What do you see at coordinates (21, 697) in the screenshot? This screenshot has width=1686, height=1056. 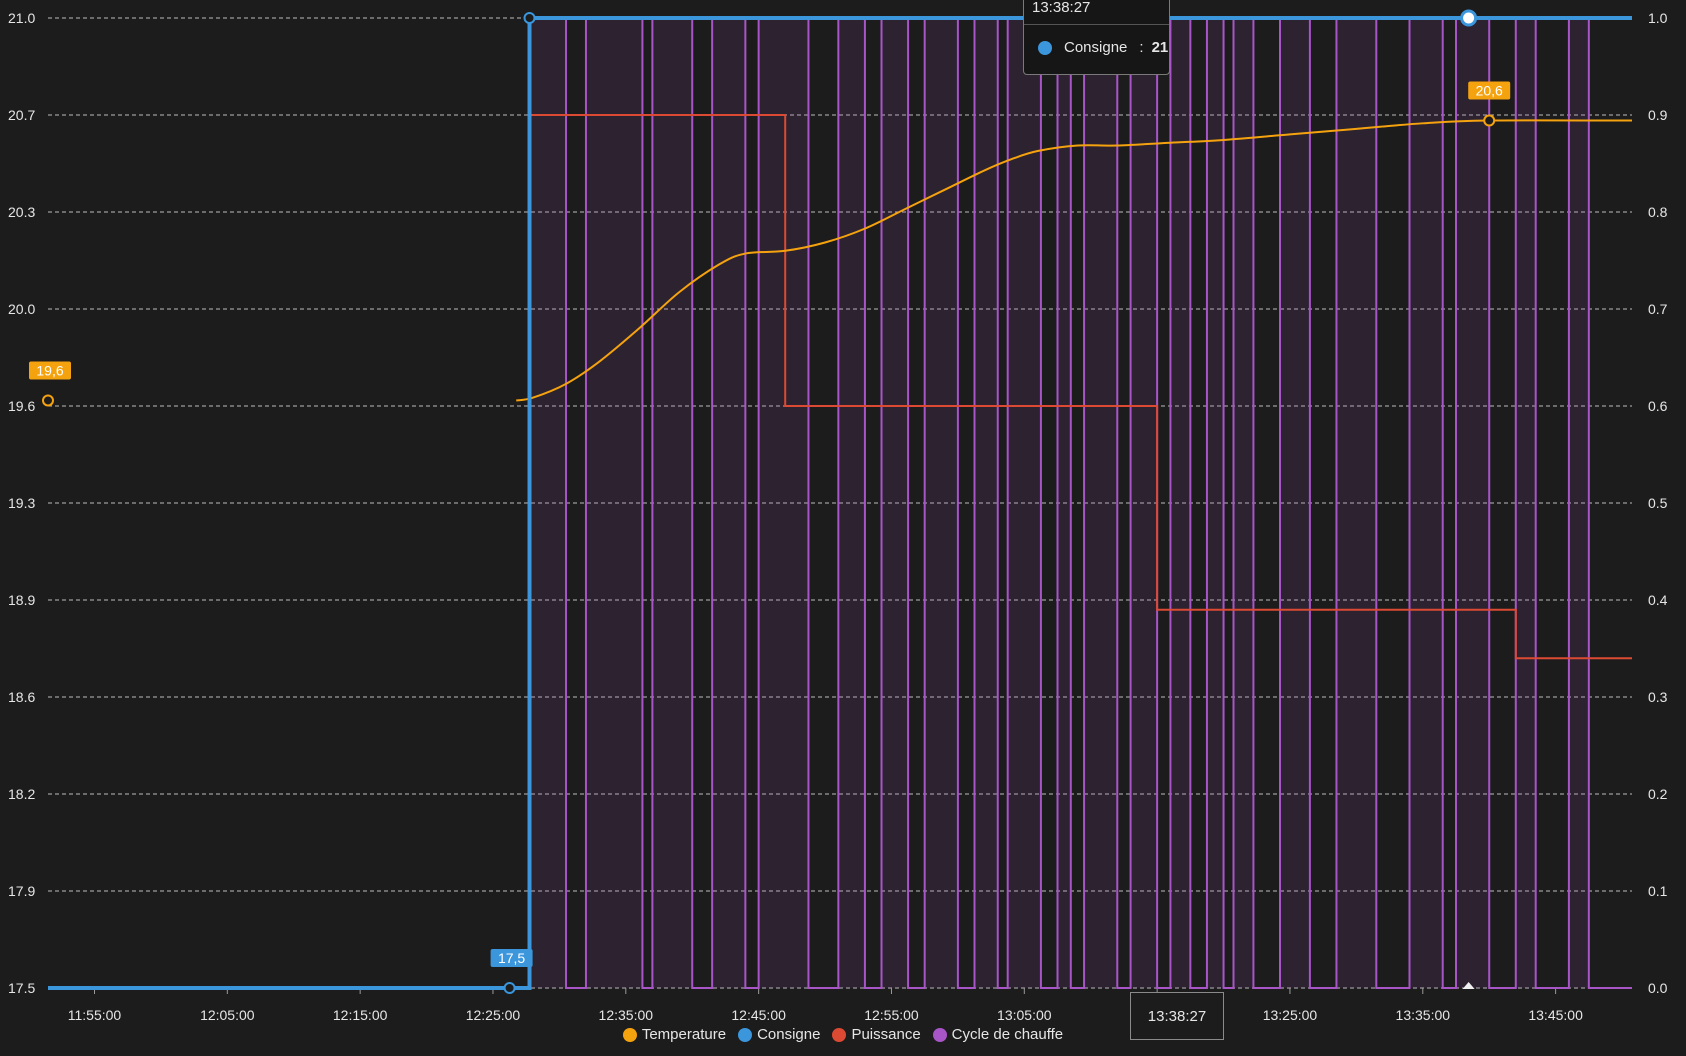 I see `y-left-tick-label: 18.6` at bounding box center [21, 697].